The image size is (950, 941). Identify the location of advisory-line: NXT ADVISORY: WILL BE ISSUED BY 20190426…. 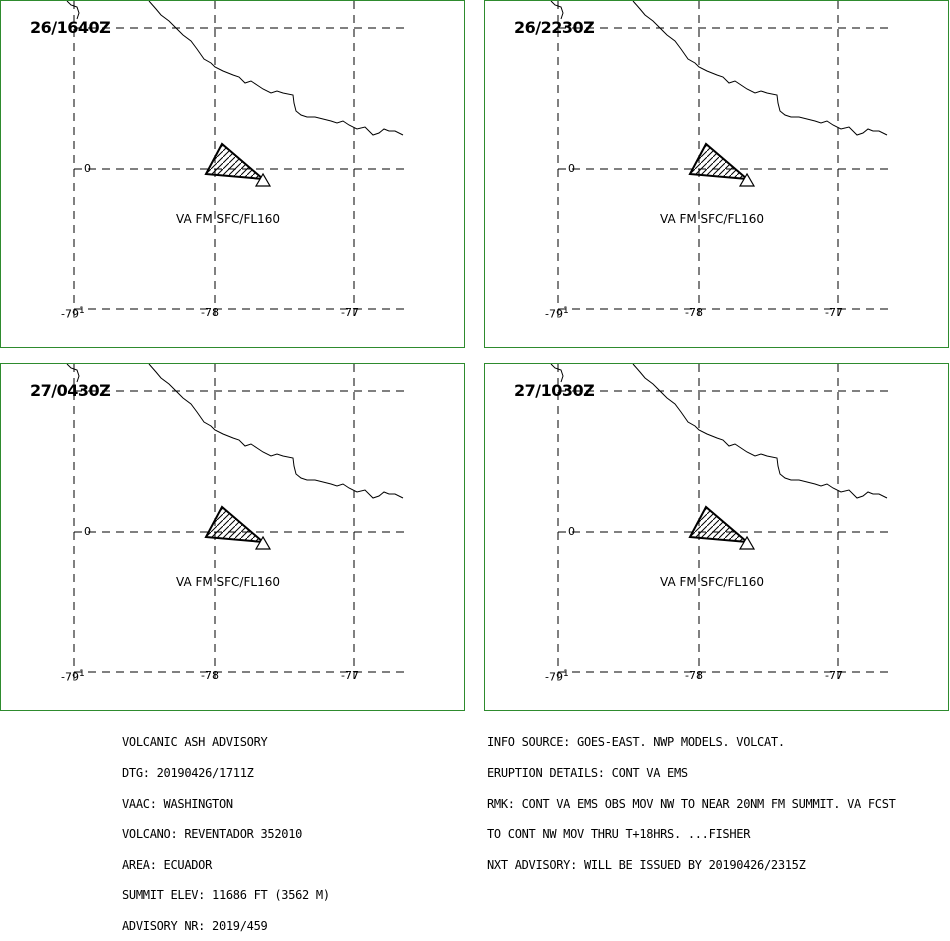
(646, 864).